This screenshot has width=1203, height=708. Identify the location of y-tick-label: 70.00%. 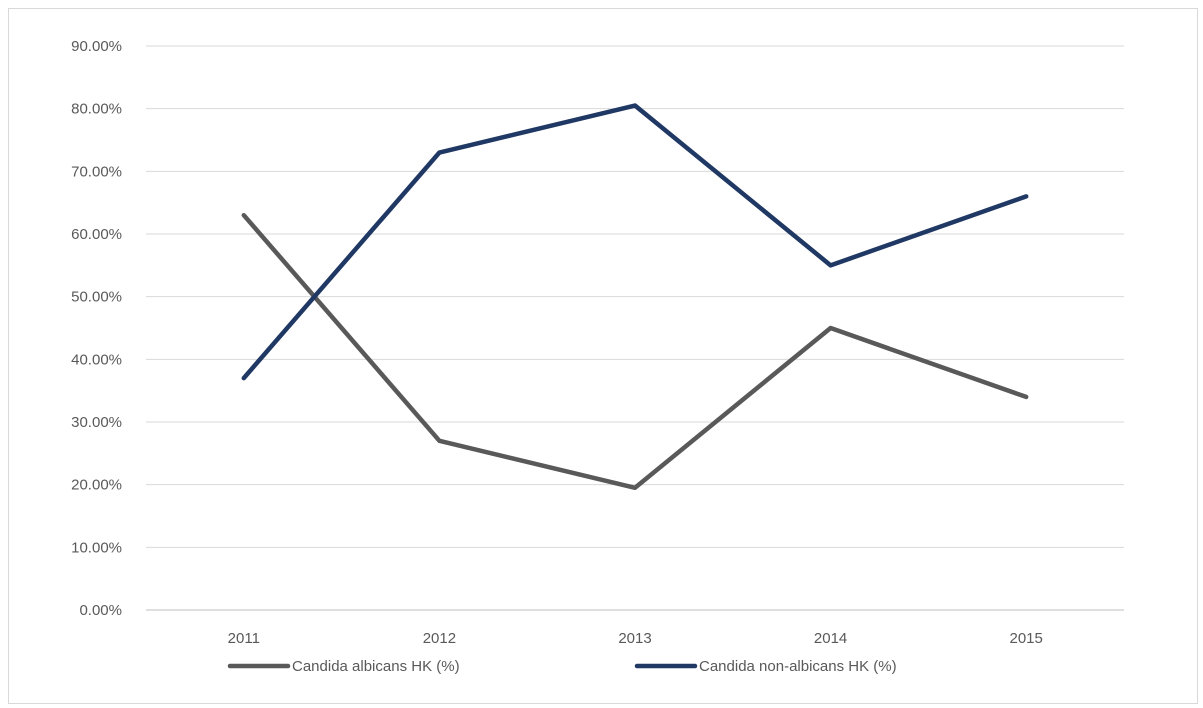
(96, 171).